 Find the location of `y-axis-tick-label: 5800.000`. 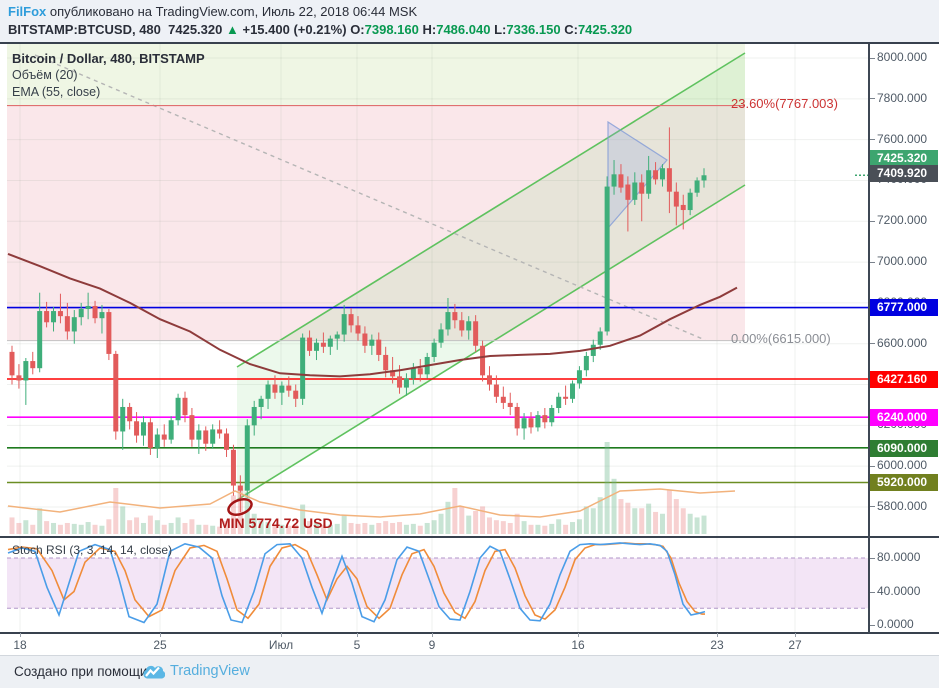

y-axis-tick-label: 5800.000 is located at coordinates (902, 505).